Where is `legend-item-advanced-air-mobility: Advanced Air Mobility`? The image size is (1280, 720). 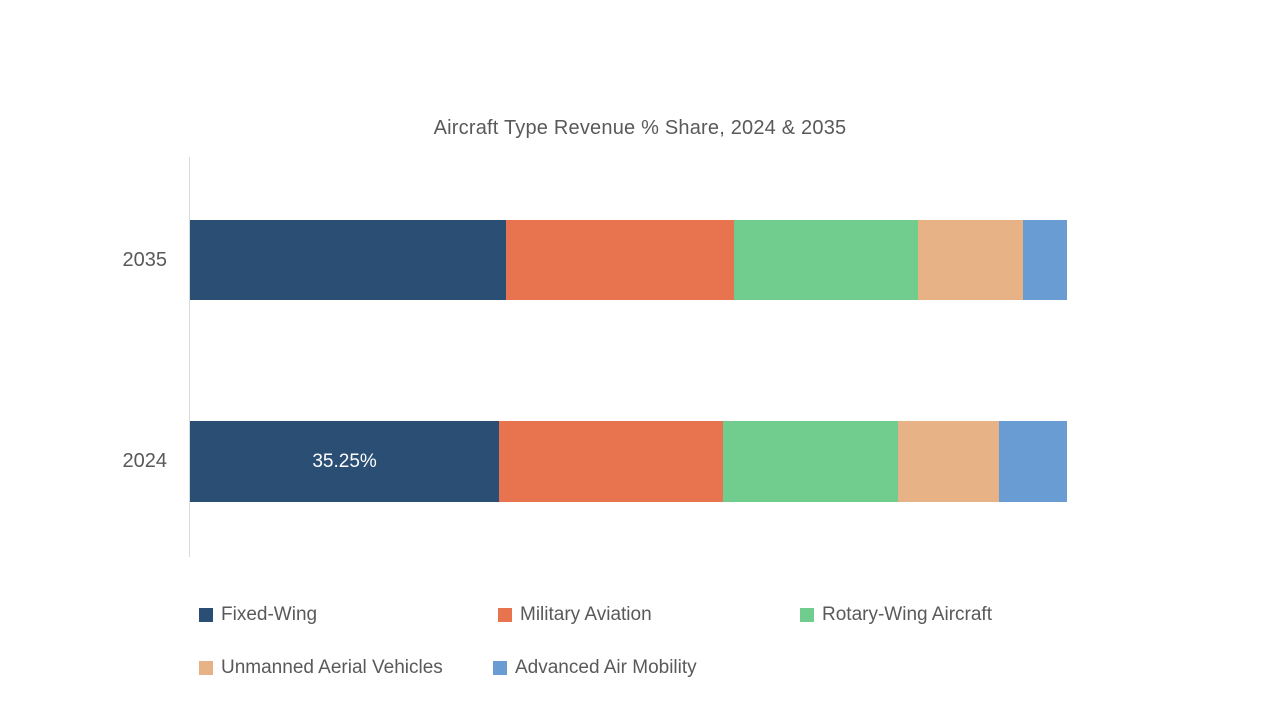
legend-item-advanced-air-mobility: Advanced Air Mobility is located at coordinates (595, 668).